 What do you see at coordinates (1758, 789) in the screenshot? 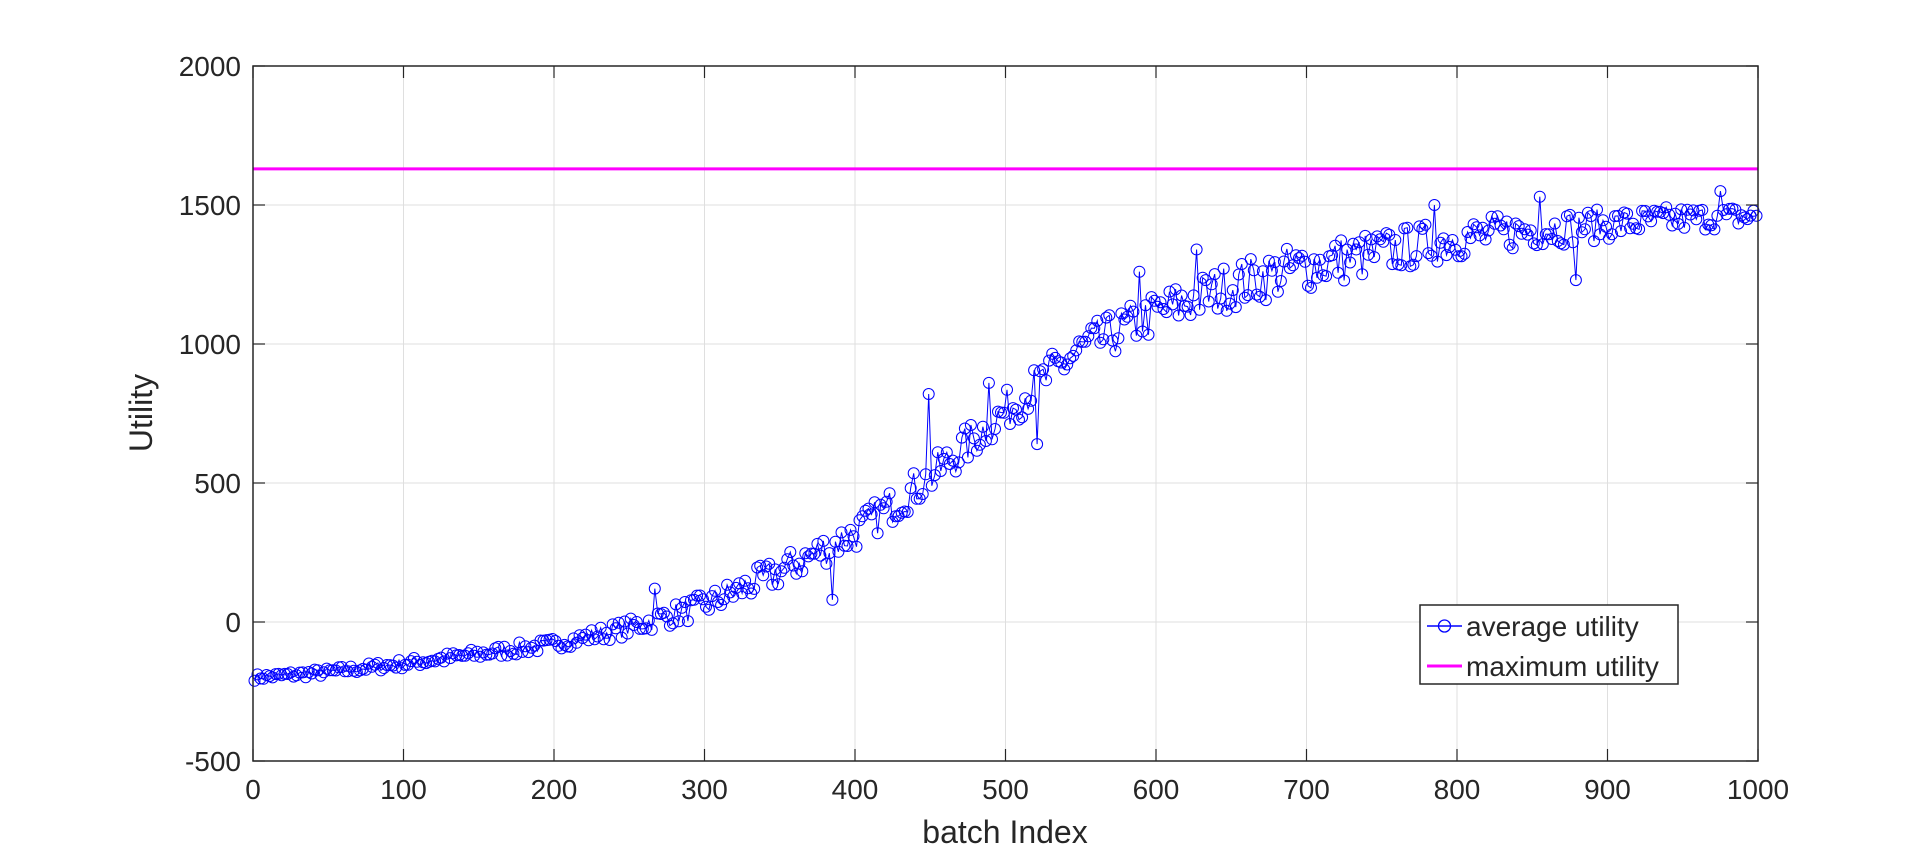
I see `x-tick-label: 1000` at bounding box center [1758, 789].